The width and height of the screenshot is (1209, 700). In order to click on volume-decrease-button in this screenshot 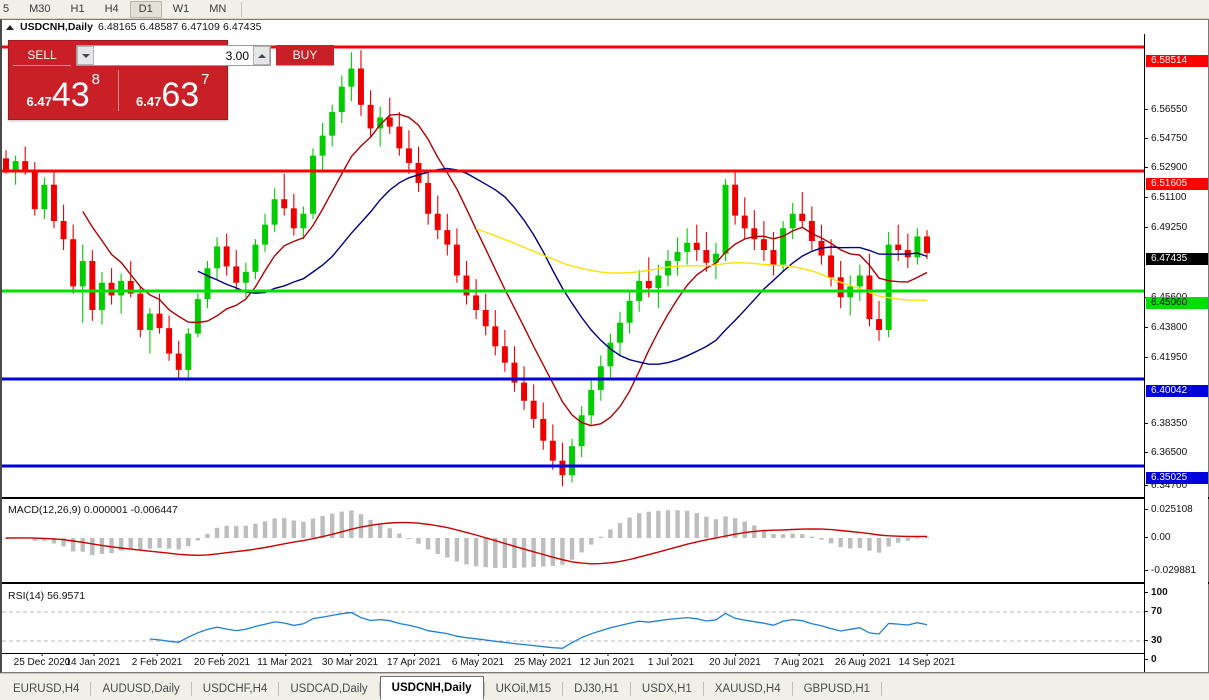, I will do `click(85, 55)`.